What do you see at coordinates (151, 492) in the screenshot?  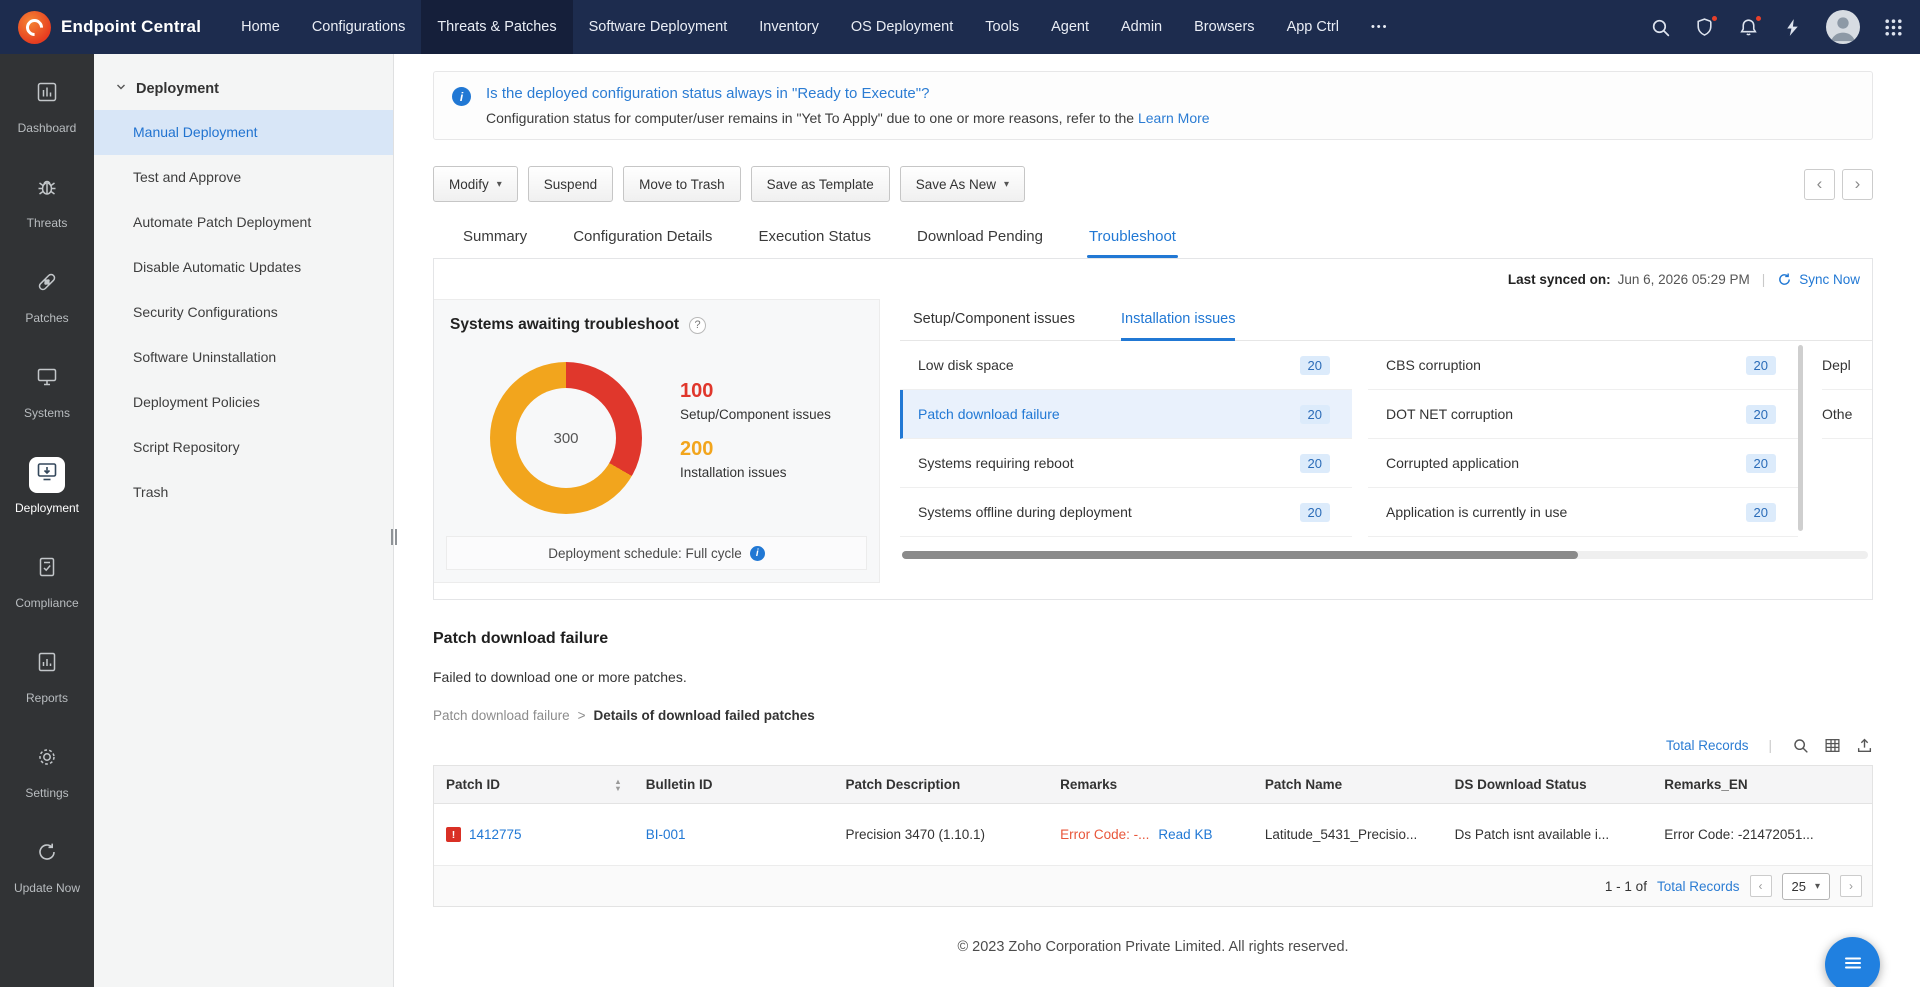 I see `subnav-item-trash: Trash` at bounding box center [151, 492].